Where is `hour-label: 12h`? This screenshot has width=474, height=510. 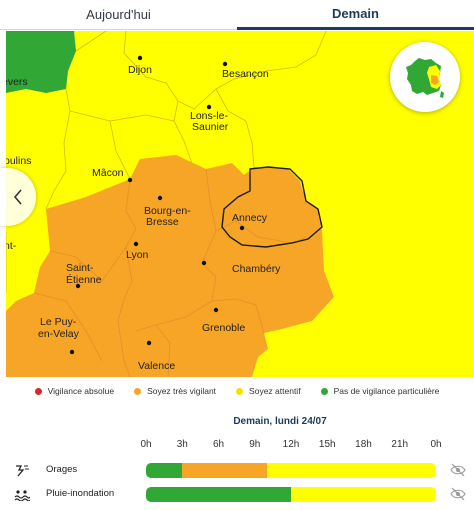 hour-label: 12h is located at coordinates (291, 444).